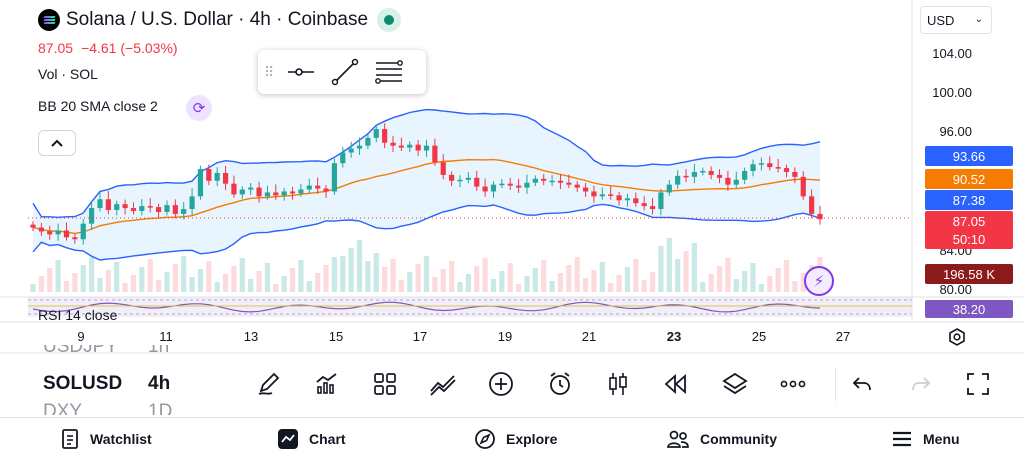 Image resolution: width=1024 pixels, height=461 pixels. I want to click on time-axis-label: 19, so click(505, 336).